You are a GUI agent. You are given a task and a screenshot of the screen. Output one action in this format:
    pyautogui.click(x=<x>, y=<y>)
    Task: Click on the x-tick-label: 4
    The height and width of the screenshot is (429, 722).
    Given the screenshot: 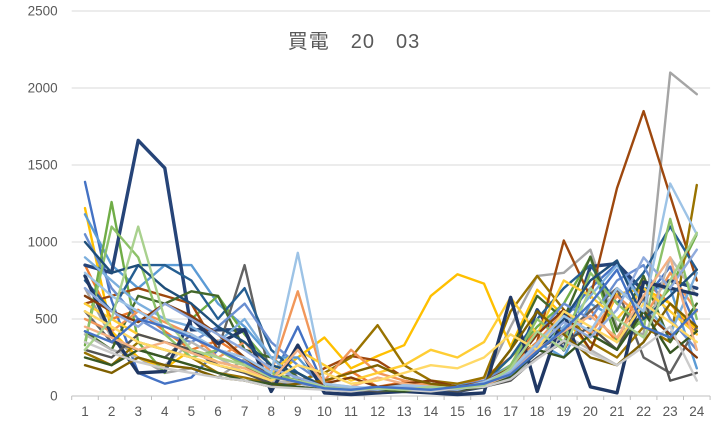 What is the action you would take?
    pyautogui.click(x=165, y=411)
    